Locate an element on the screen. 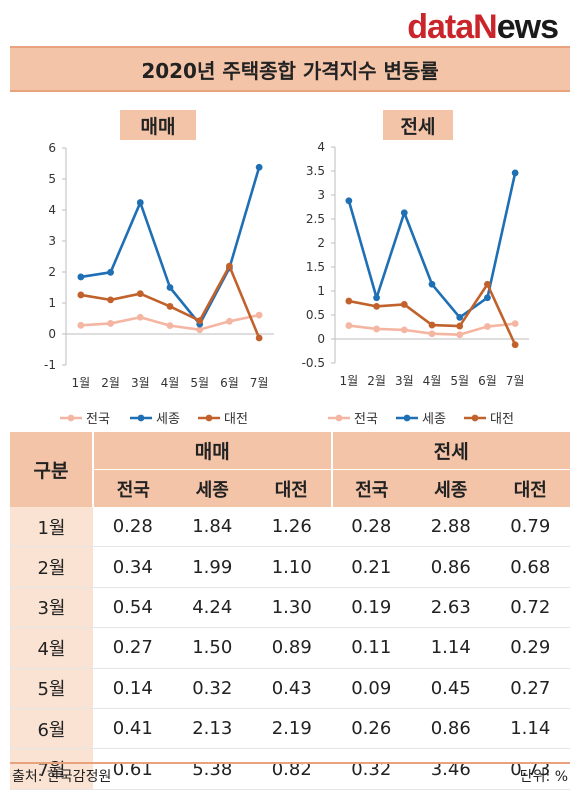 This screenshot has height=798, width=580. table-cell: 1.10 is located at coordinates (292, 567).